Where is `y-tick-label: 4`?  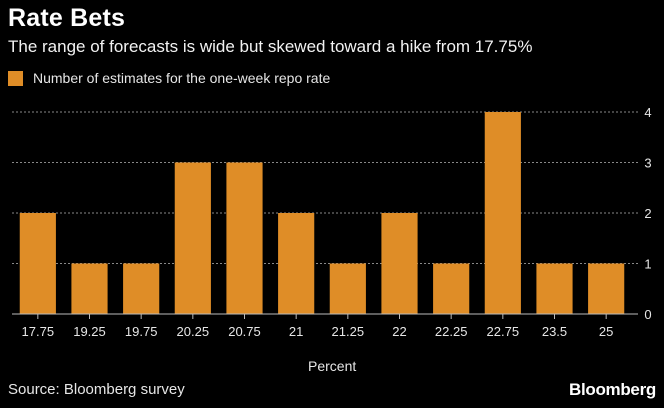
y-tick-label: 4 is located at coordinates (647, 112).